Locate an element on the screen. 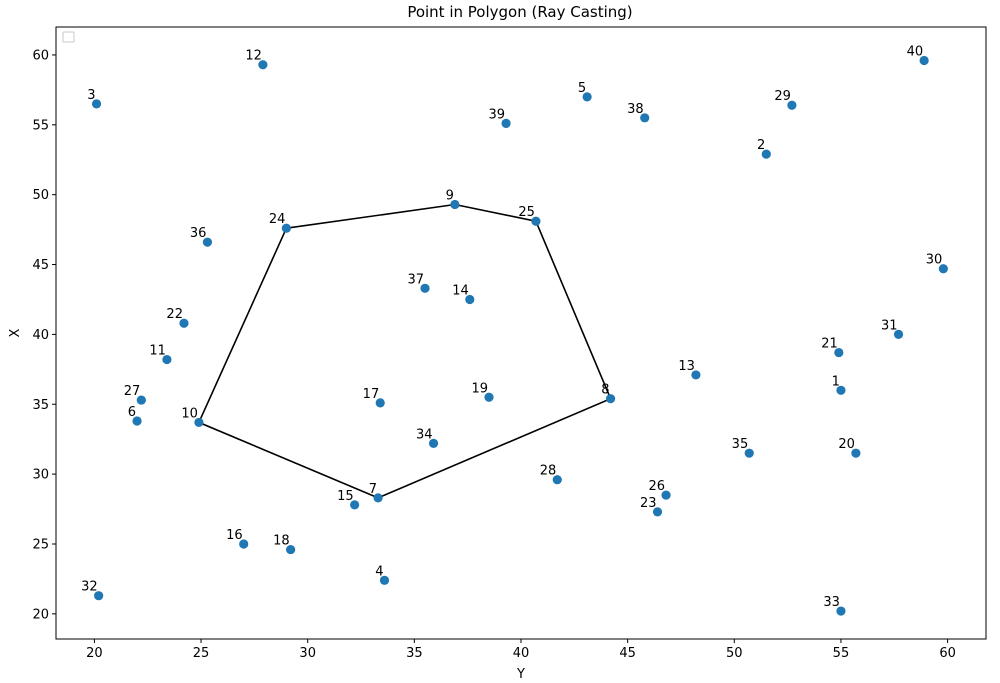 Image resolution: width=1000 pixels, height=683 pixels. x-tick-label: 50 is located at coordinates (734, 653).